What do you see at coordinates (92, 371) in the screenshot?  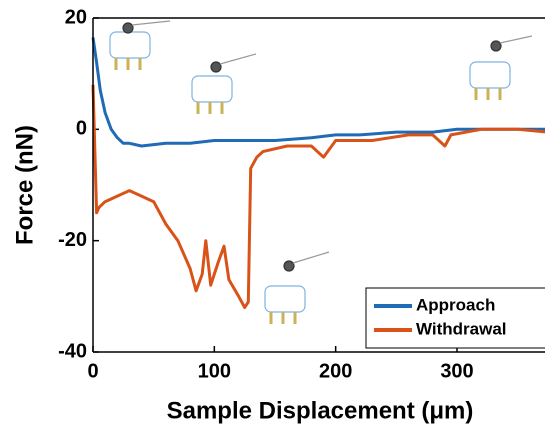 I see `x-tick-label: 0` at bounding box center [92, 371].